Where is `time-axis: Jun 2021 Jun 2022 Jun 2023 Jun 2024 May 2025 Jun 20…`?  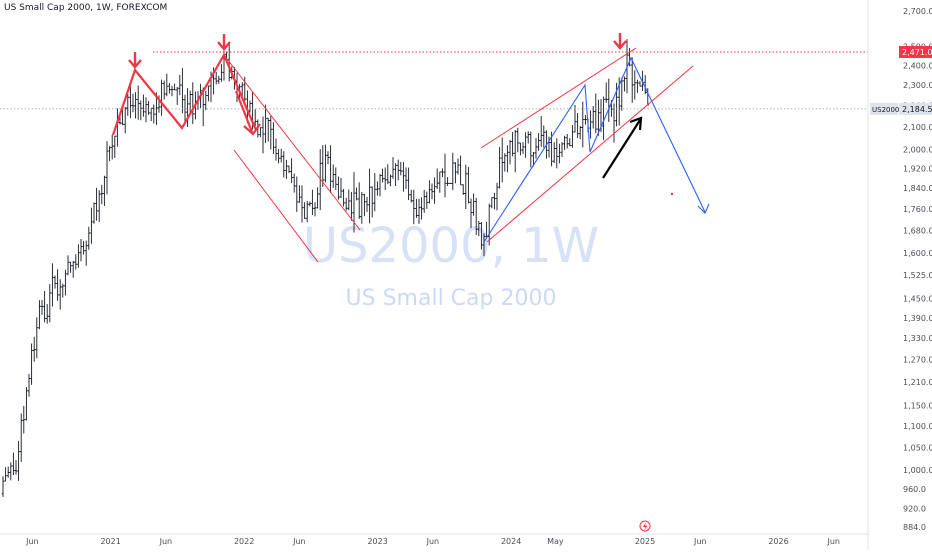
time-axis: Jun 2021 Jun 2022 Jun 2023 Jun 2024 May 2025 Jun 20… is located at coordinates (432, 541).